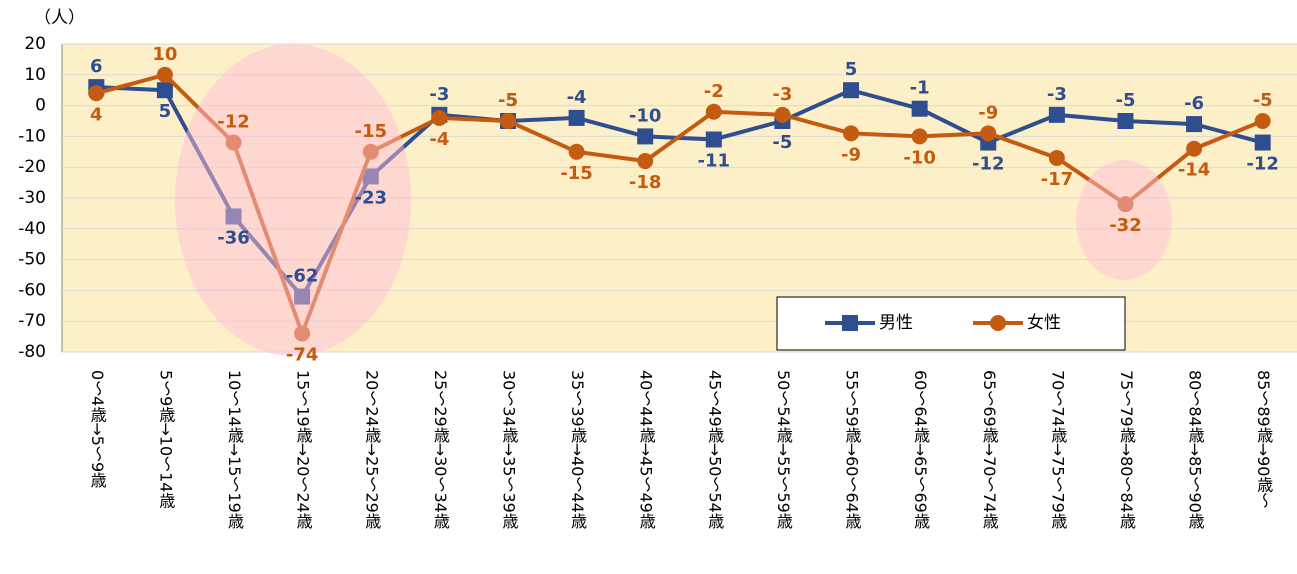 The height and width of the screenshot is (574, 1297). Describe the element at coordinates (233, 237) in the screenshot. I see `data-label: -36` at that location.